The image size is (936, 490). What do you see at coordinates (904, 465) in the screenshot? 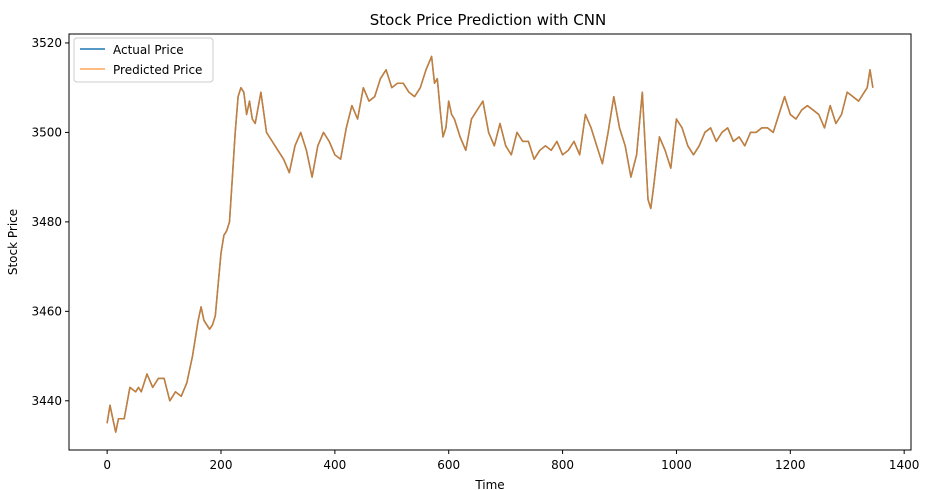
I see `x-tick-label: 1400` at bounding box center [904, 465].